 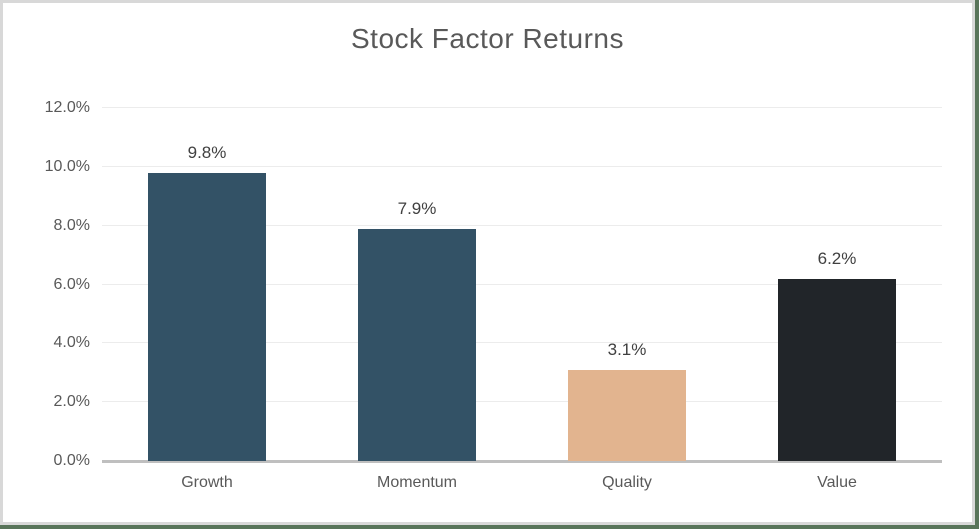 I want to click on category-label-growth: Growth, so click(x=207, y=482).